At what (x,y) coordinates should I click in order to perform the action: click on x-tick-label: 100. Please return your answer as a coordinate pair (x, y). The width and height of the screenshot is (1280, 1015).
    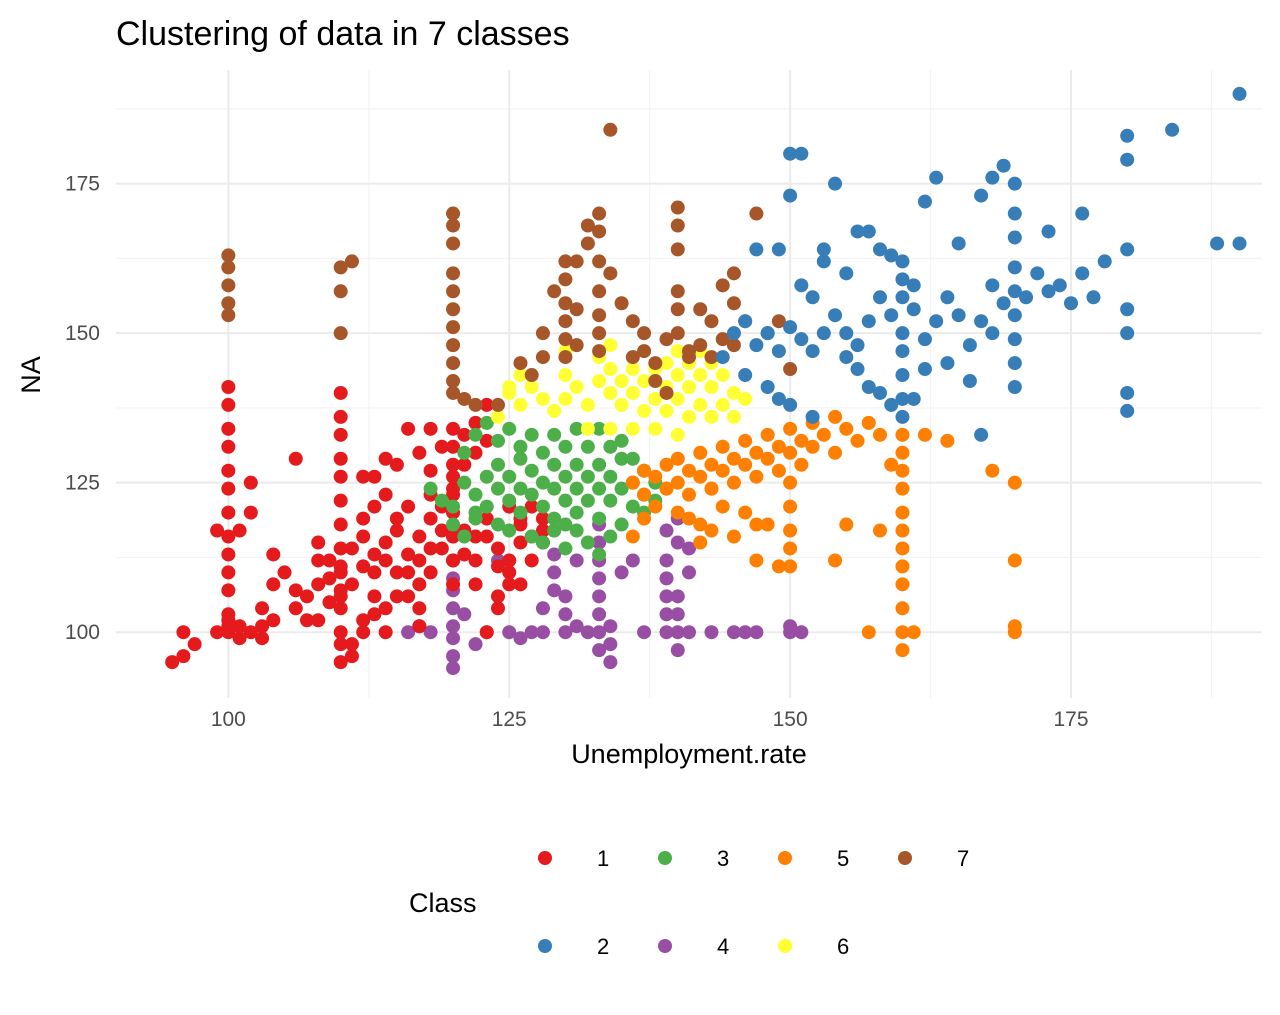
    Looking at the image, I should click on (228, 719).